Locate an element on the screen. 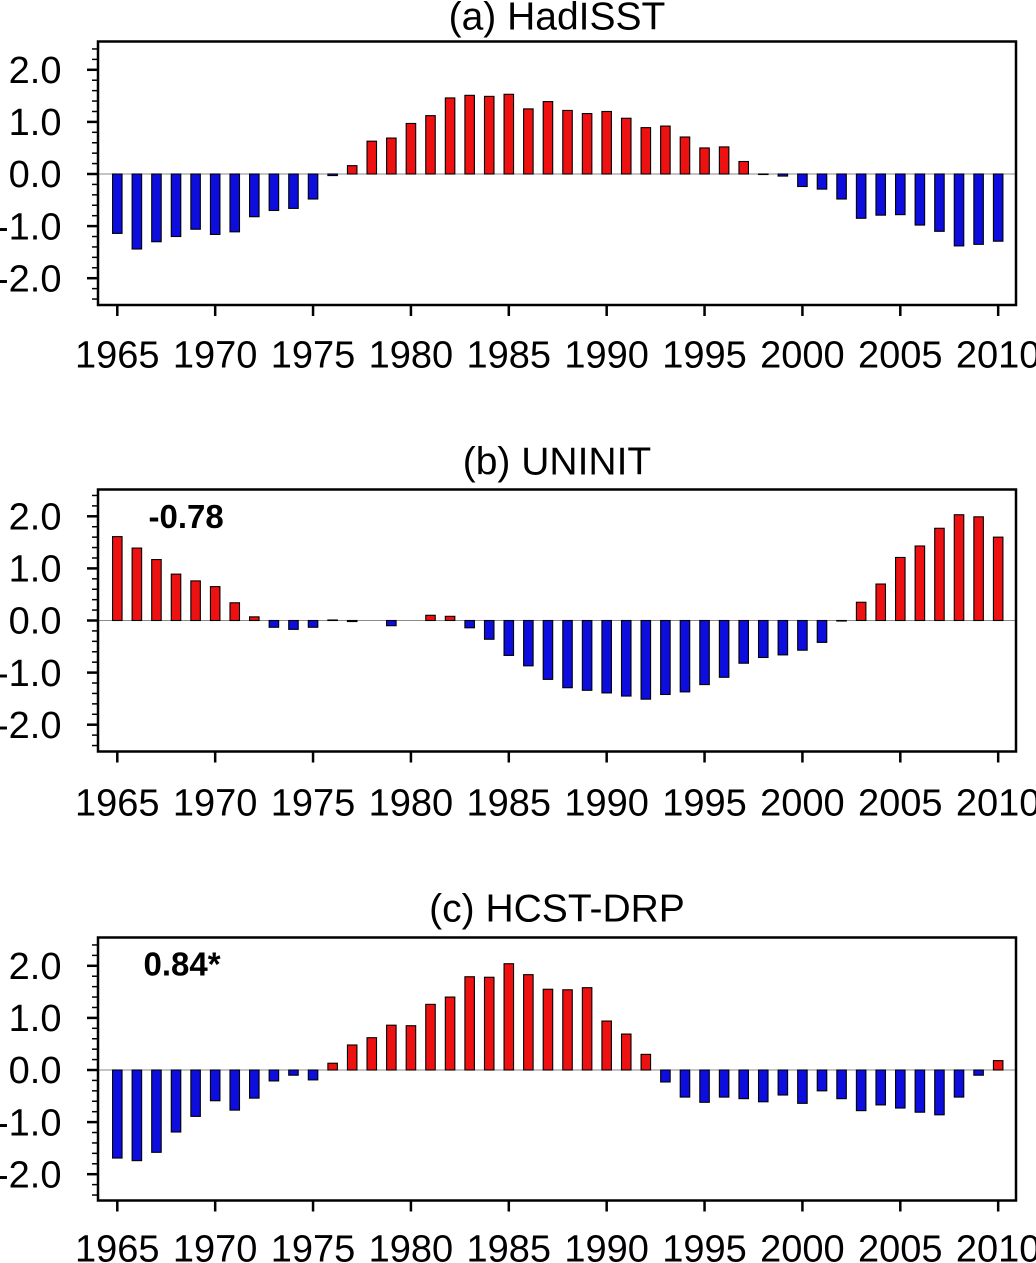 The image size is (1036, 1263). svg-text: 0.84* is located at coordinates (182, 964).